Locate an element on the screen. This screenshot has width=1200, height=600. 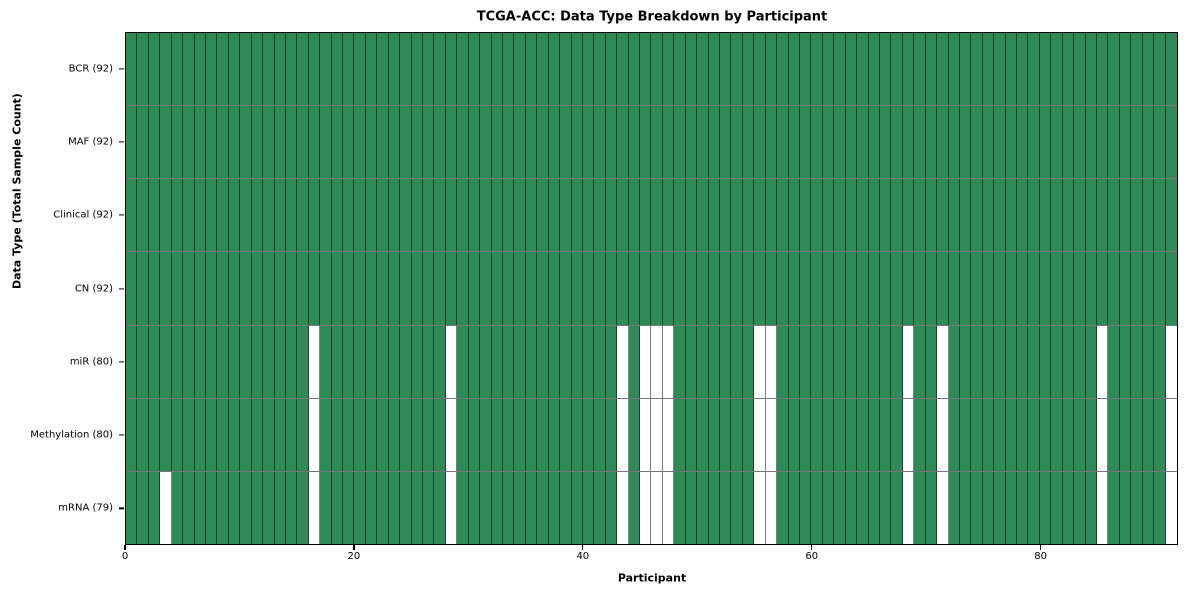
x-ticks: 0 20 40 60 80 is located at coordinates (650, 558).